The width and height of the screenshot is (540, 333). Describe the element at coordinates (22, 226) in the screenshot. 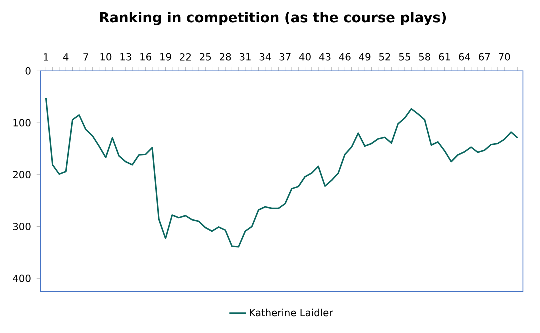

I see `y-tick-label: 300` at that location.